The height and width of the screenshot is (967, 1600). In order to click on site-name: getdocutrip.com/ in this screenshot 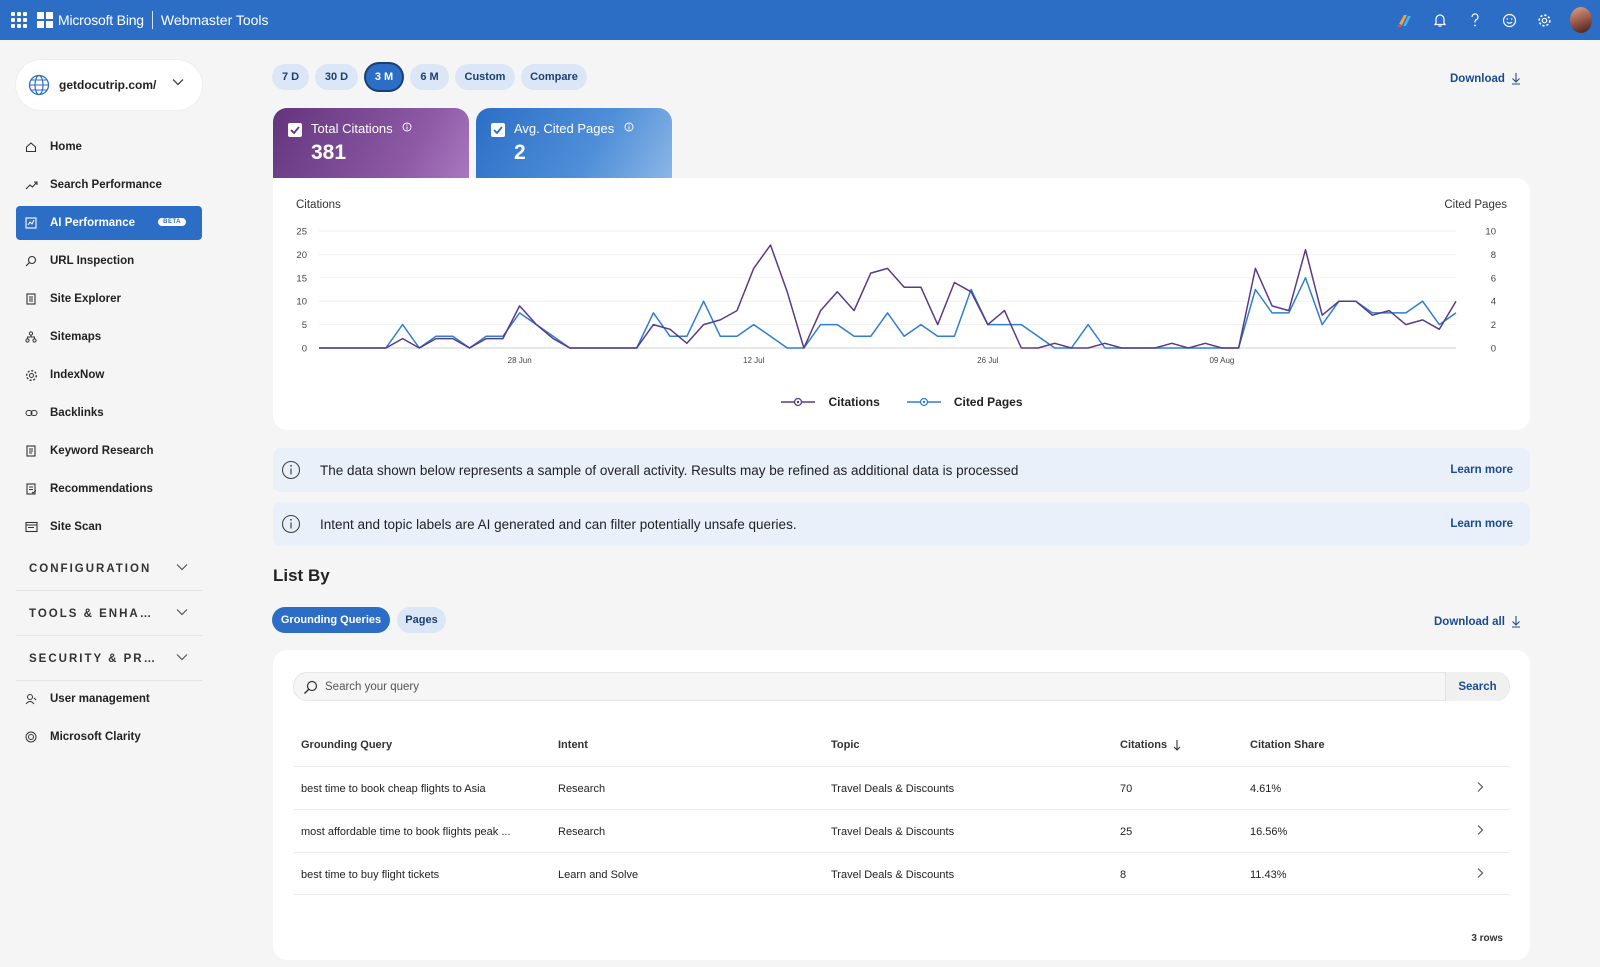, I will do `click(108, 85)`.